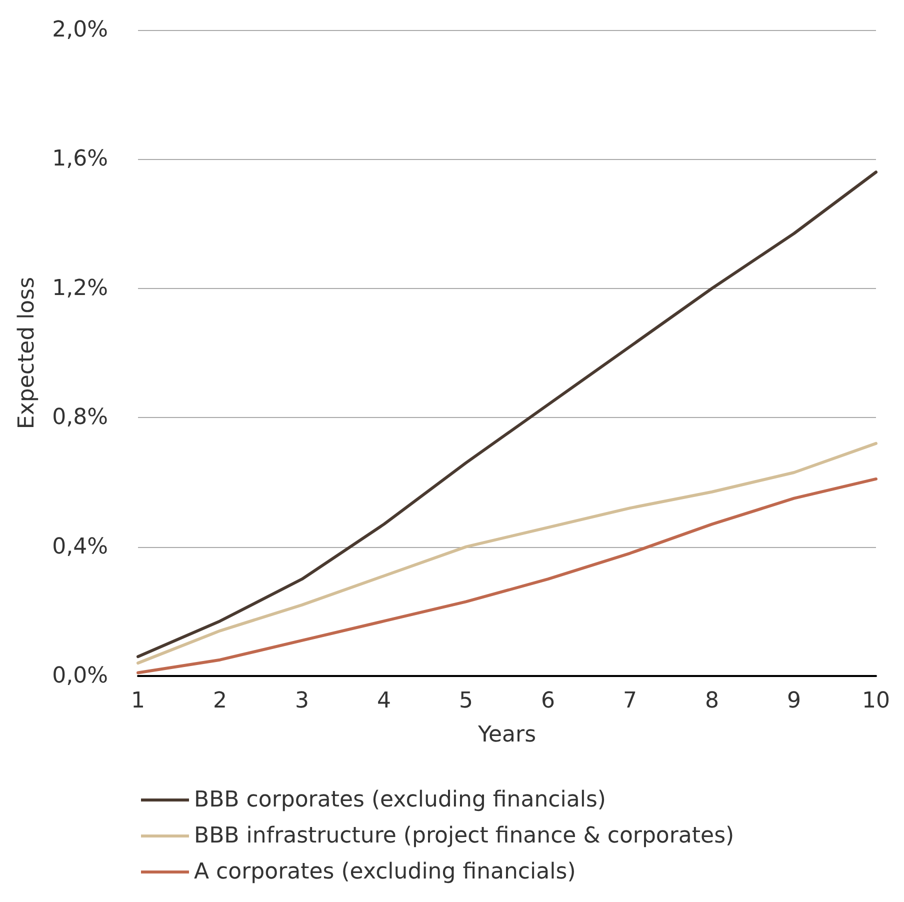 The image size is (904, 902). Describe the element at coordinates (385, 872) in the screenshot. I see `legend-label: A corporates (excluding financials)` at that location.